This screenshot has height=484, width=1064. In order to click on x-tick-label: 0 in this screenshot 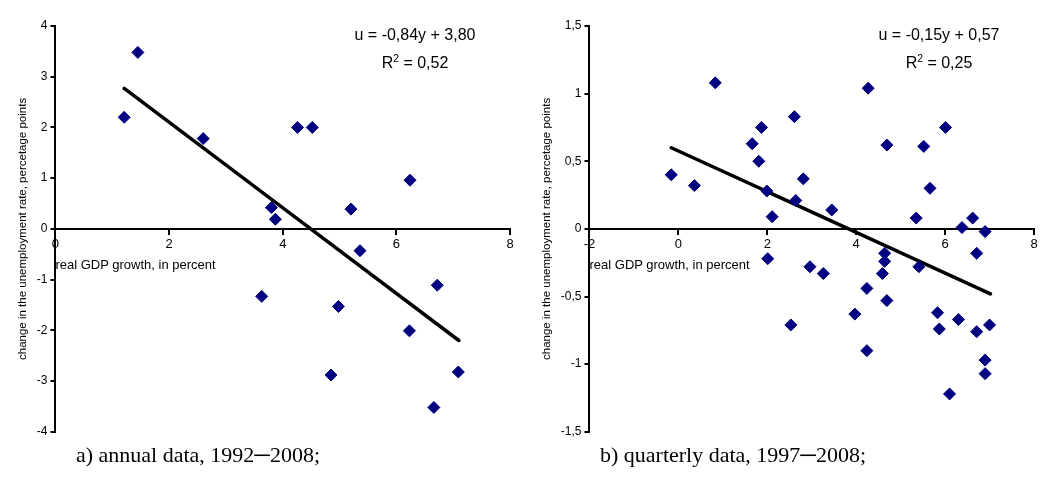, I will do `click(678, 244)`.